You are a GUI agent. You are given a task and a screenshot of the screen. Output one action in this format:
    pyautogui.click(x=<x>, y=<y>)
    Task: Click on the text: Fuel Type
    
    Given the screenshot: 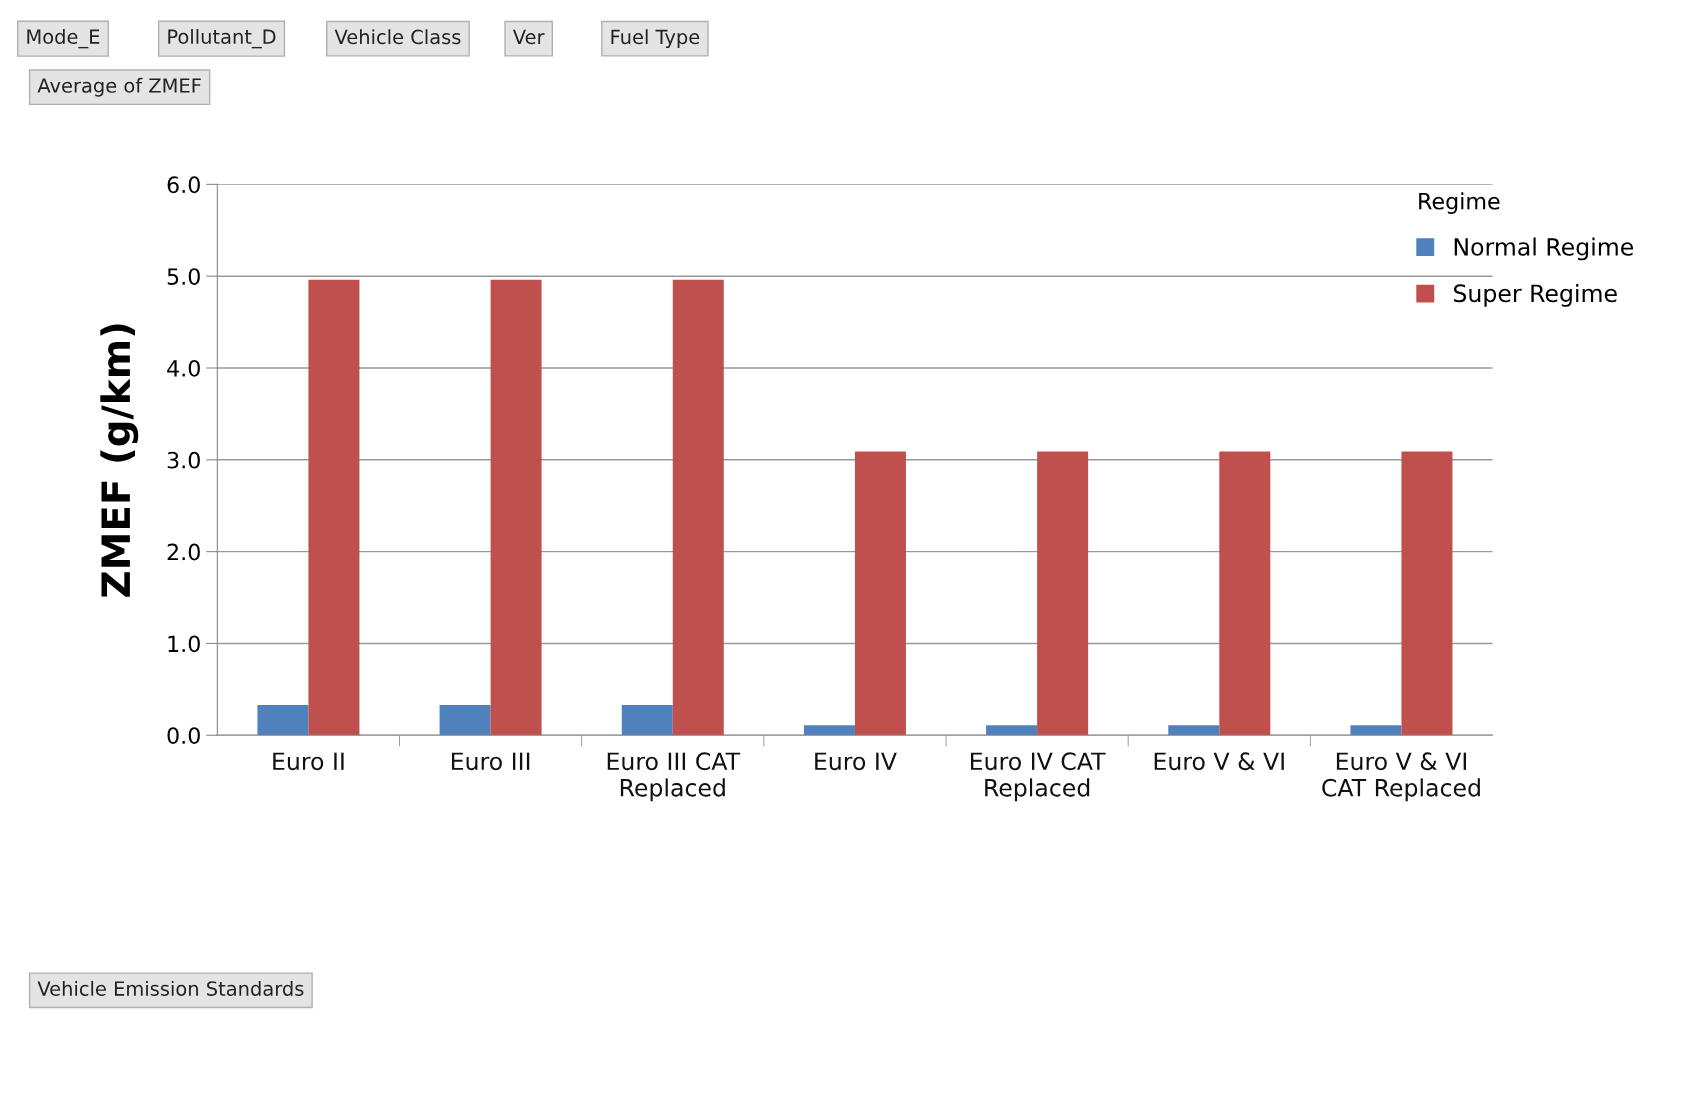 What is the action you would take?
    pyautogui.click(x=655, y=39)
    